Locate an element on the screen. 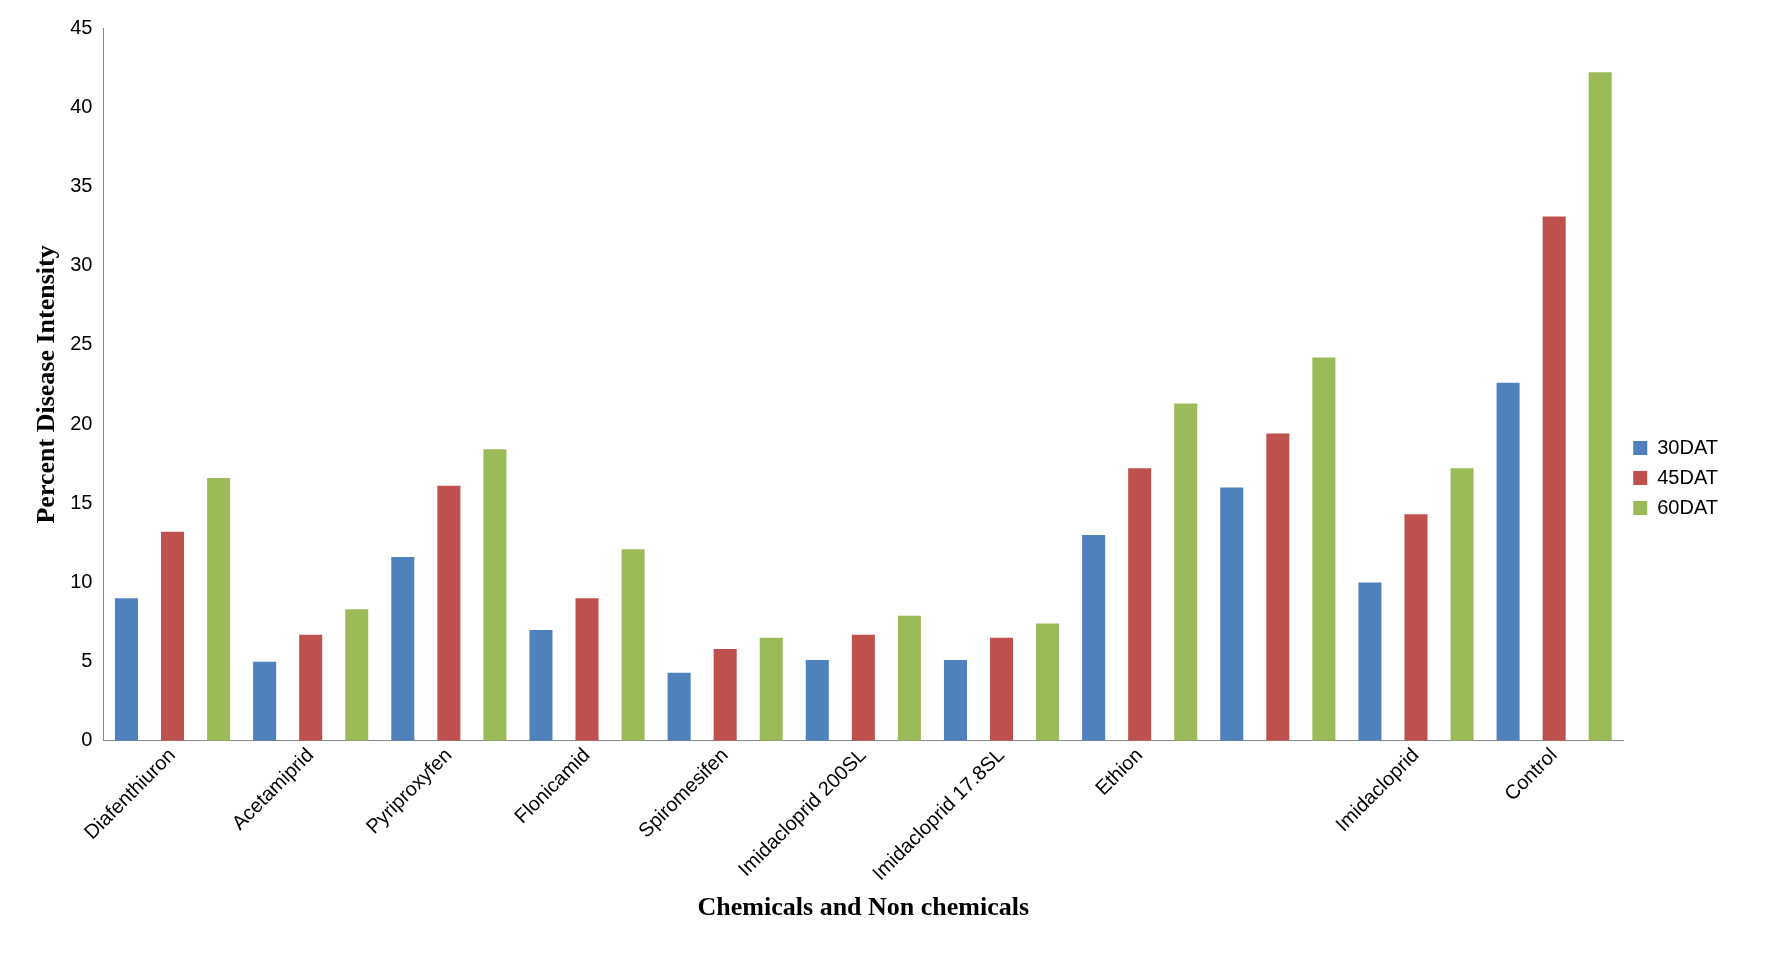 The height and width of the screenshot is (966, 1767). y-tick-label: 0 is located at coordinates (87, 739).